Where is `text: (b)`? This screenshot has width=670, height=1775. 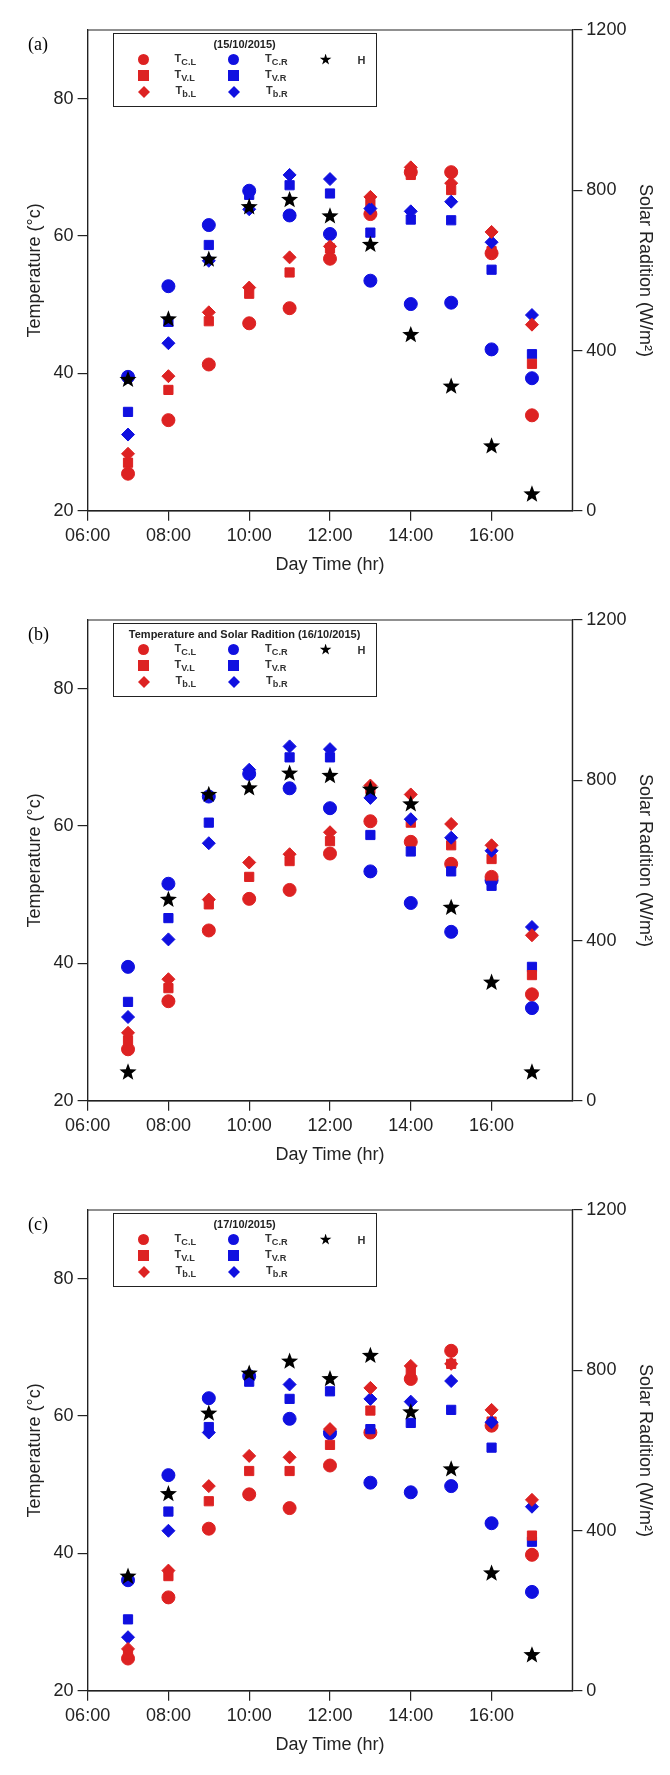
text: (b) is located at coordinates (38, 634).